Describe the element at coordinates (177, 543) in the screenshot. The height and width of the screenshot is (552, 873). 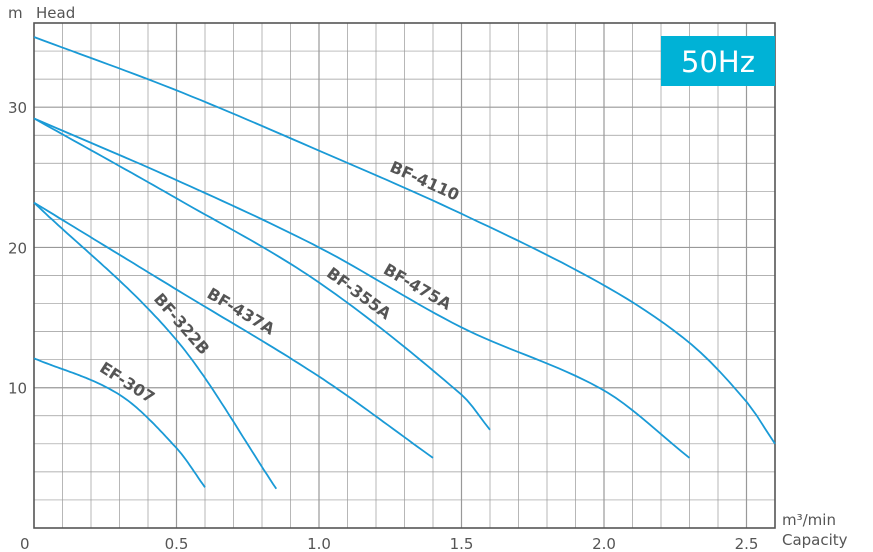
I see `x-tick-label: 0.5` at that location.